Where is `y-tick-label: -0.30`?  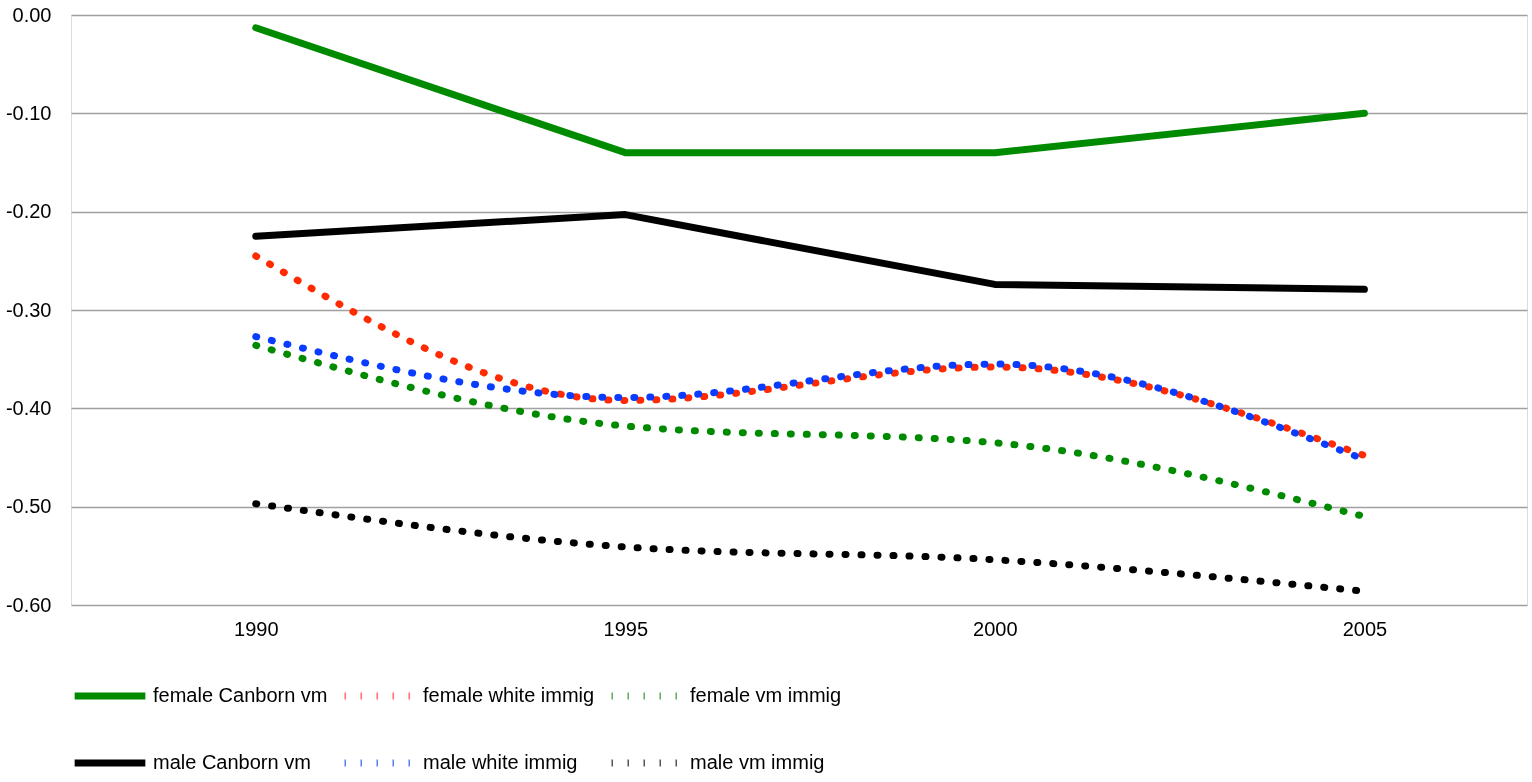 y-tick-label: -0.30 is located at coordinates (28, 309).